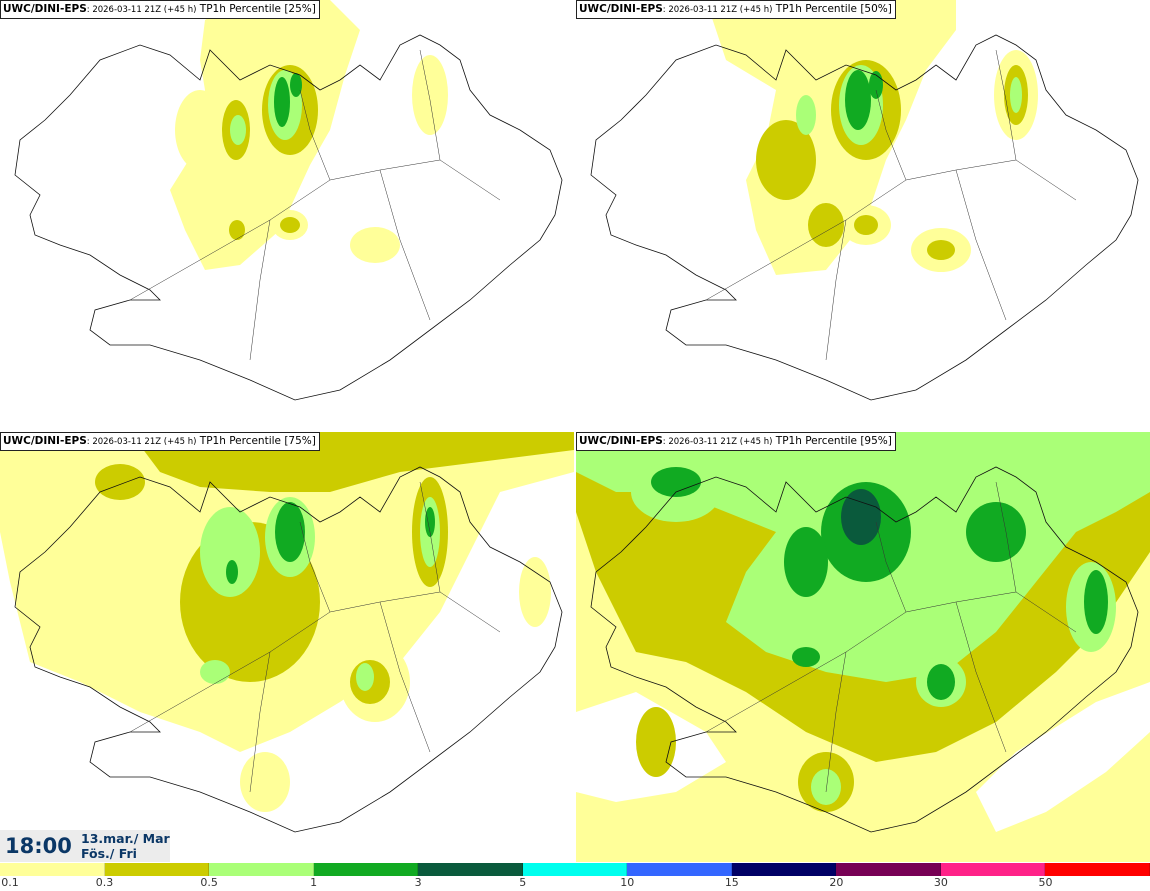 The image size is (1150, 891). I want to click on legend-colorbar, so click(575, 869).